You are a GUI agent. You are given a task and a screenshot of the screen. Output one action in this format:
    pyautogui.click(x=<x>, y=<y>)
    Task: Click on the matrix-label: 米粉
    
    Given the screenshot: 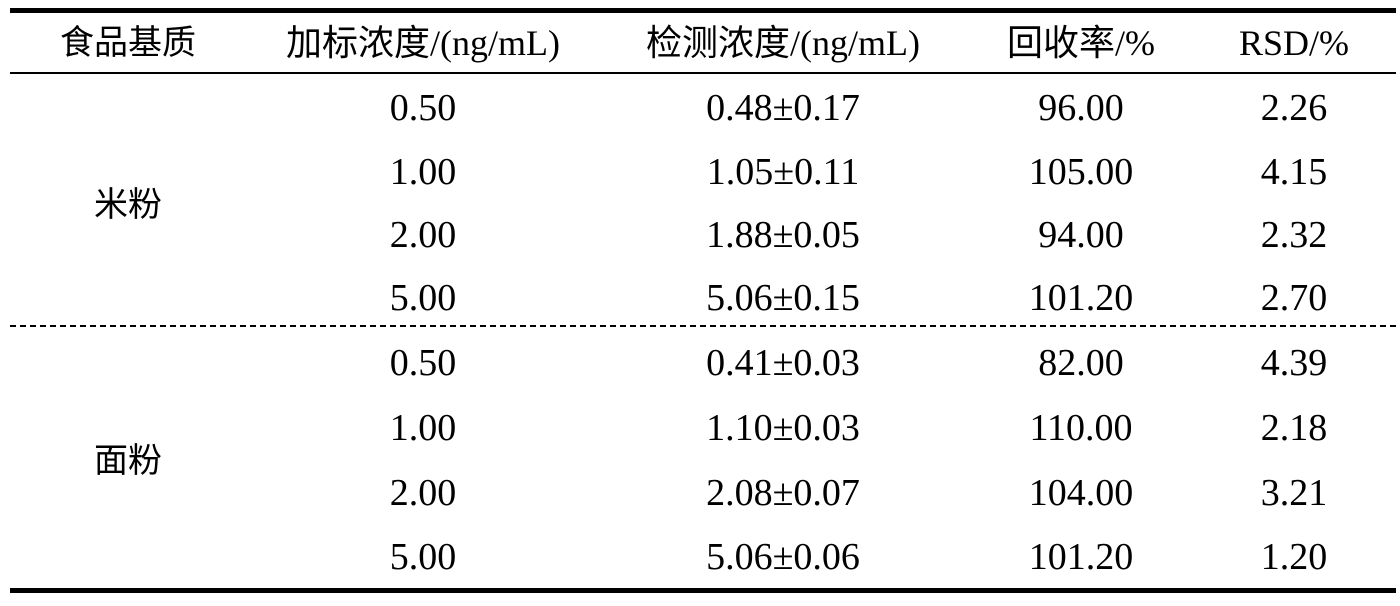 What is the action you would take?
    pyautogui.click(x=128, y=205)
    